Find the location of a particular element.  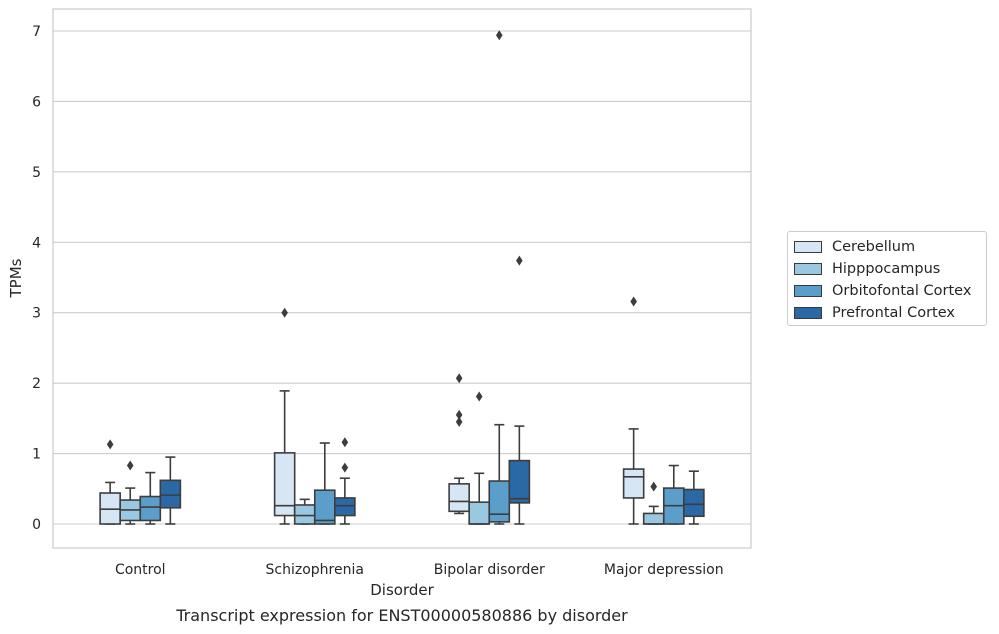

x-tick-label: Bipolar disorder is located at coordinates (489, 570).